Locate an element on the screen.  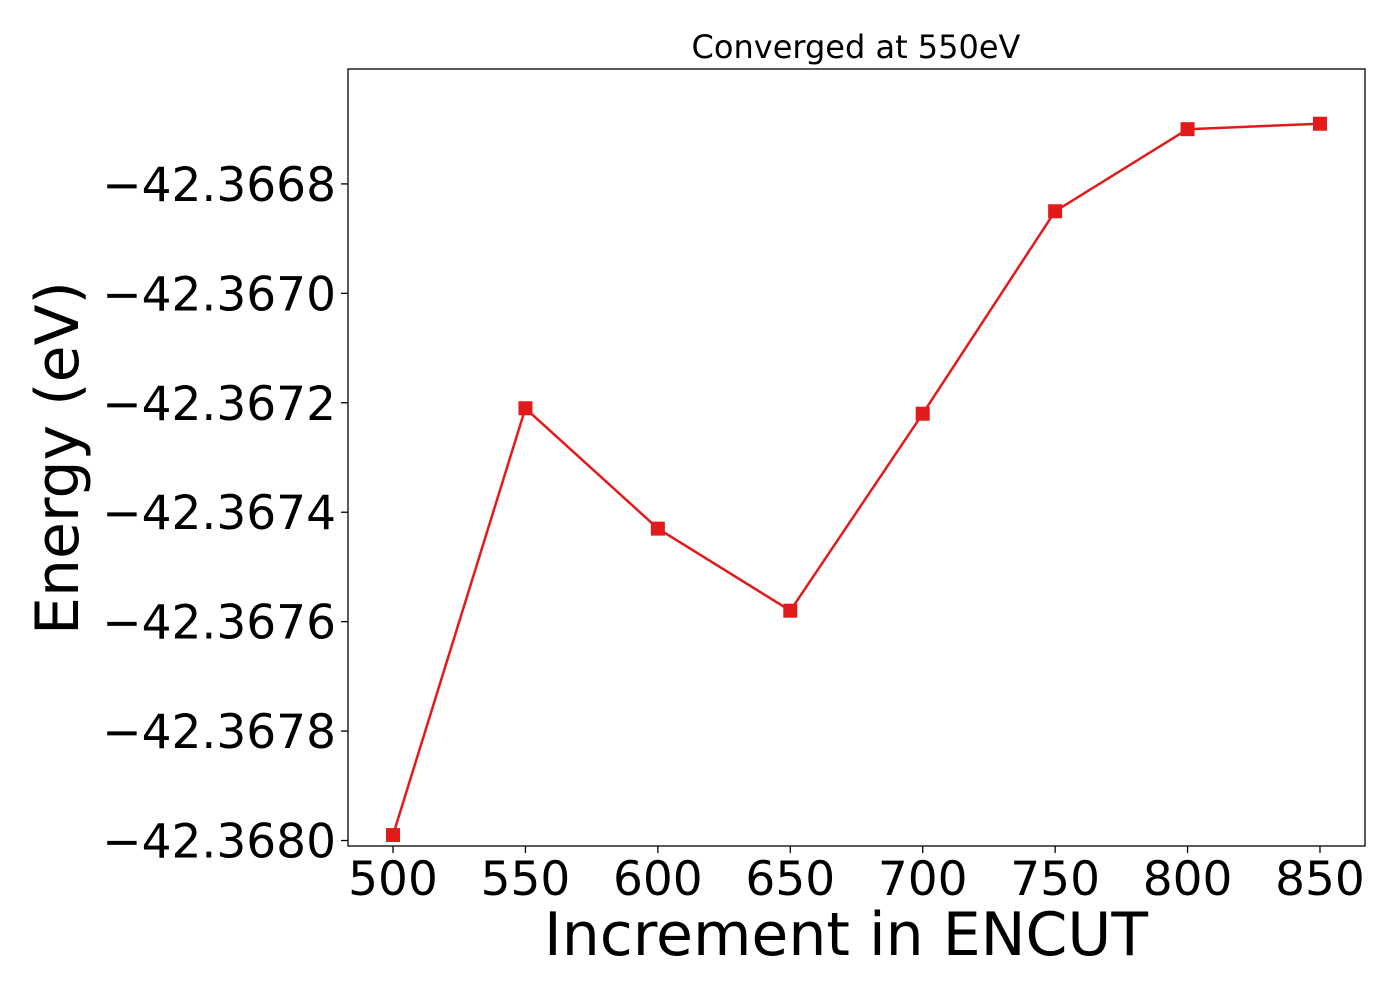
y-tick-label: −42.3670 is located at coordinates (219, 294).